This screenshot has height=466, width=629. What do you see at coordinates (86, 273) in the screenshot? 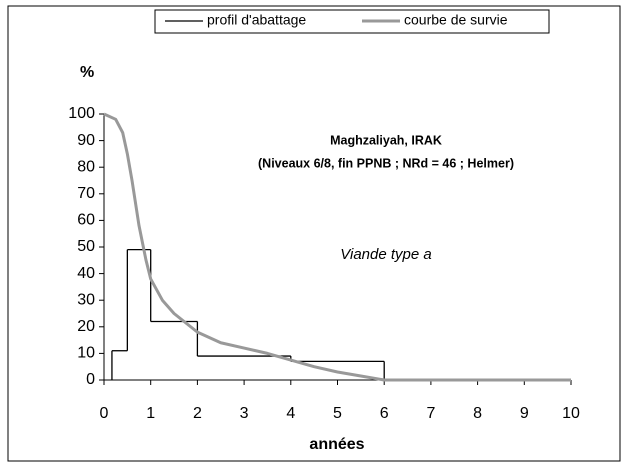
I see `y-tick-label: 40` at bounding box center [86, 273].